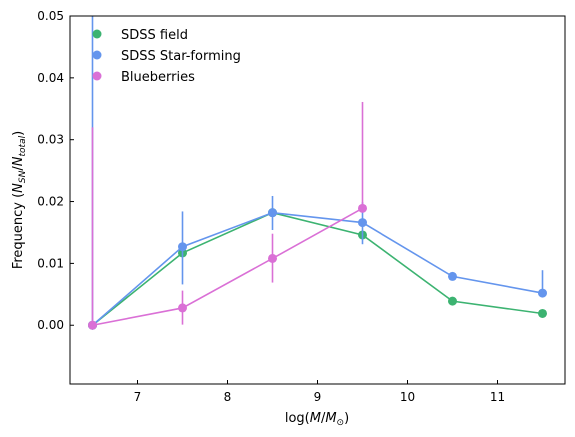 The width and height of the screenshot is (575, 437). I want to click on series-line, so click(227, 267).